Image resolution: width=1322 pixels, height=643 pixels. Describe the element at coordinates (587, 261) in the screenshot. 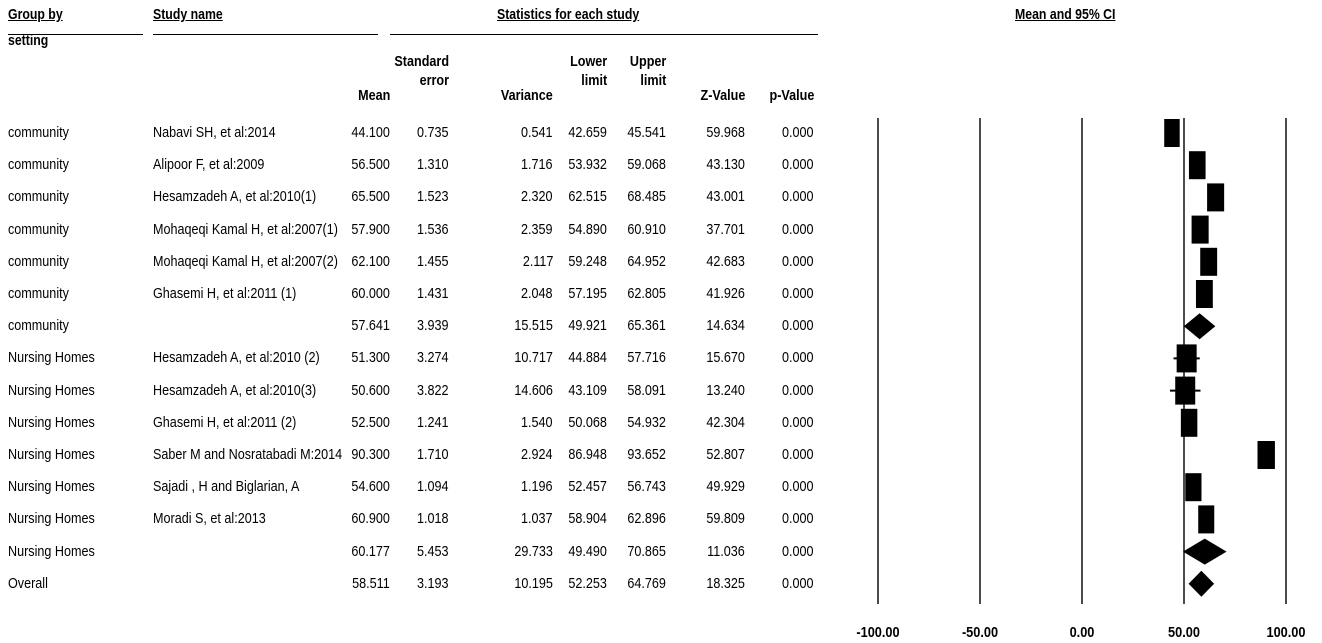

I see `lower-cell: 59.248` at that location.